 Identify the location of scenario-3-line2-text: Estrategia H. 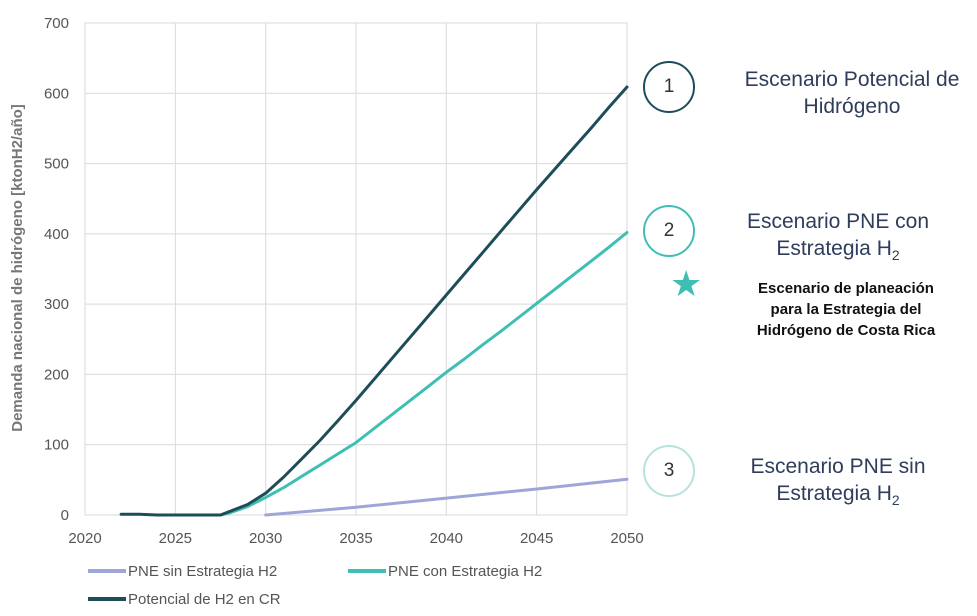
(834, 493).